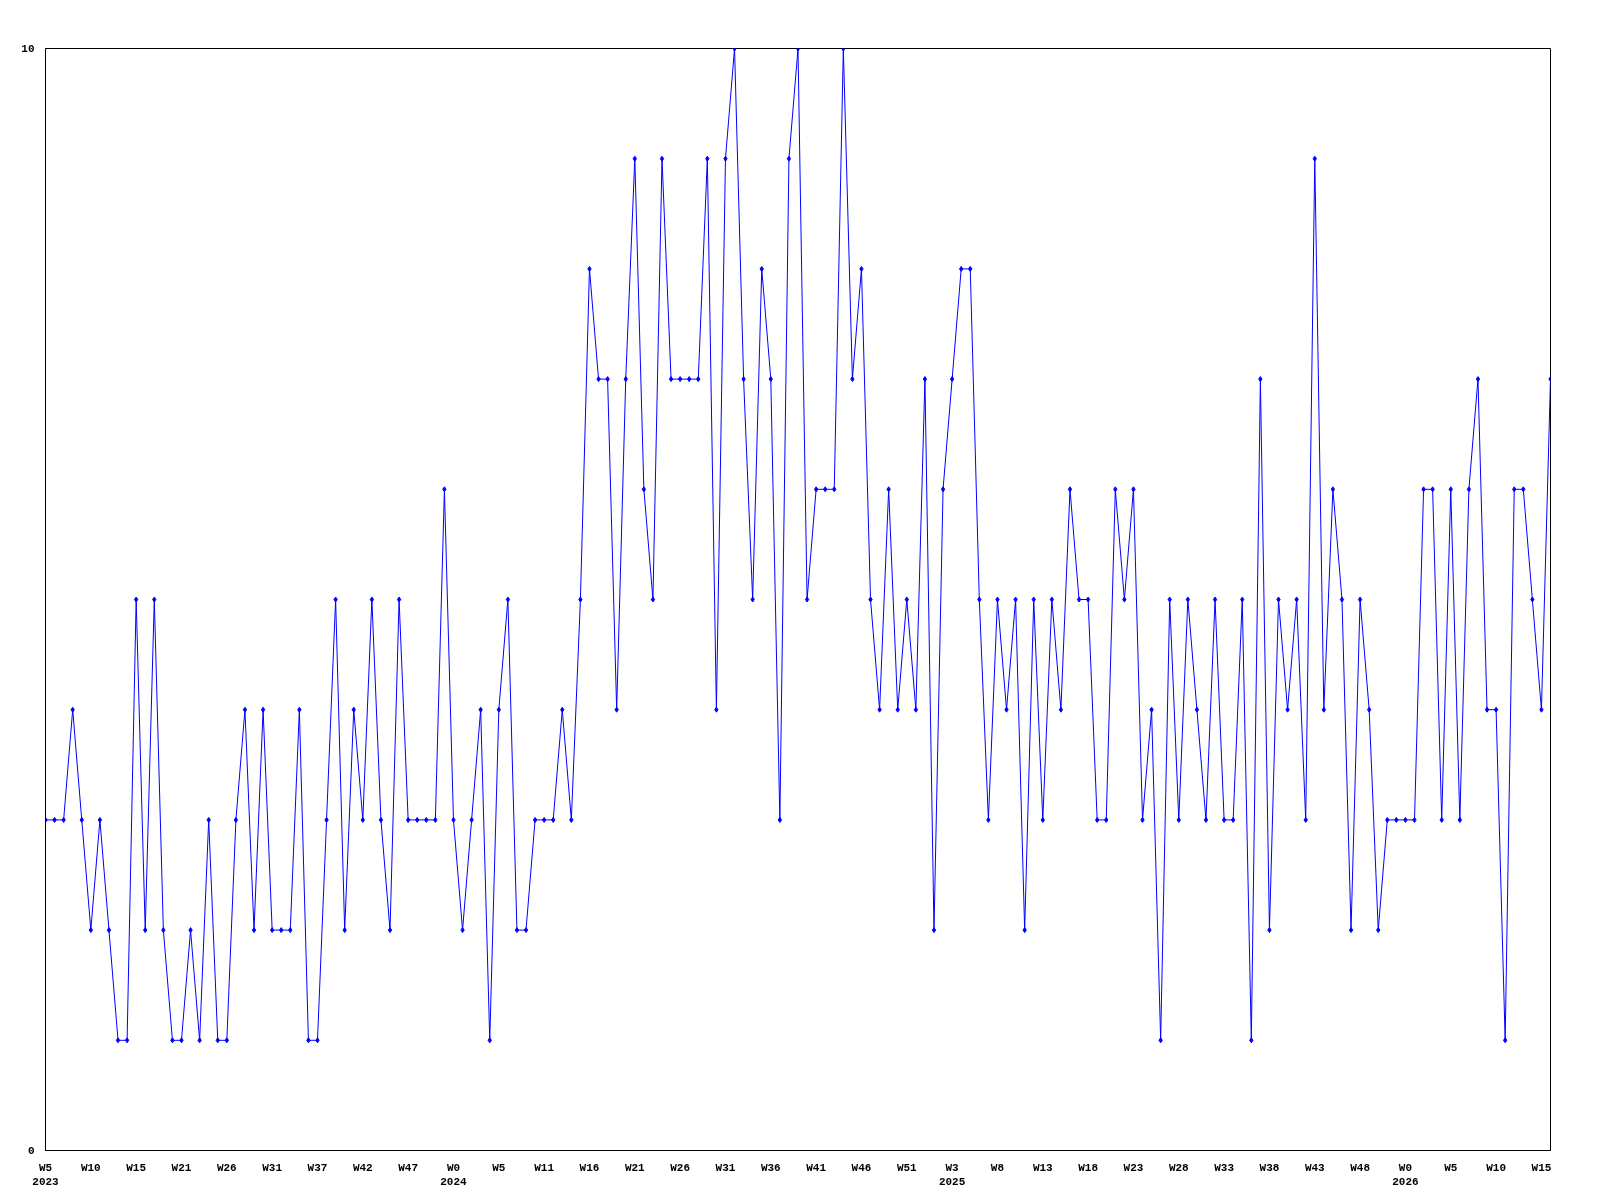 The image size is (1600, 1200). I want to click on x-tick-label: W23, so click(1133, 1167).